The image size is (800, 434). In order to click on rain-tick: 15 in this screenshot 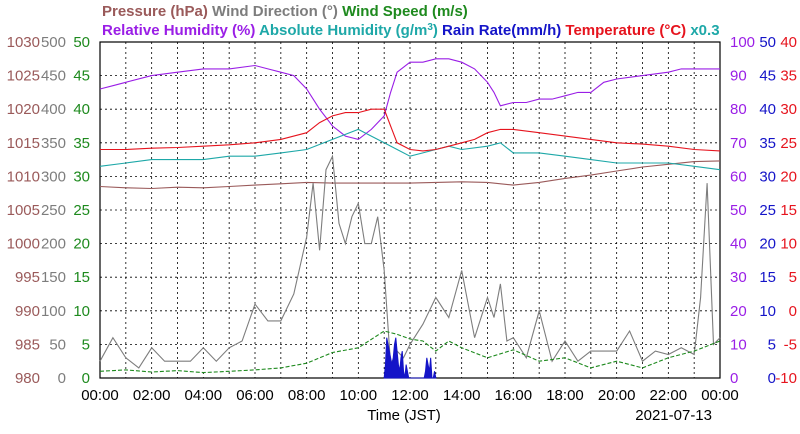, I will do `click(767, 277)`.